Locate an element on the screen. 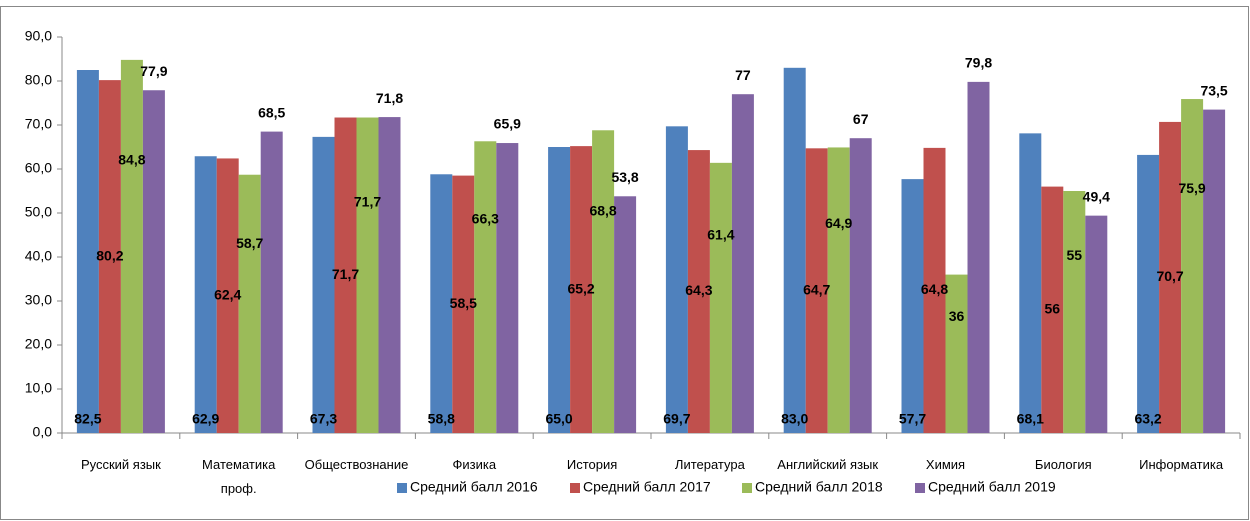 The width and height of the screenshot is (1250, 521). data-label: 79,8 is located at coordinates (978, 63).